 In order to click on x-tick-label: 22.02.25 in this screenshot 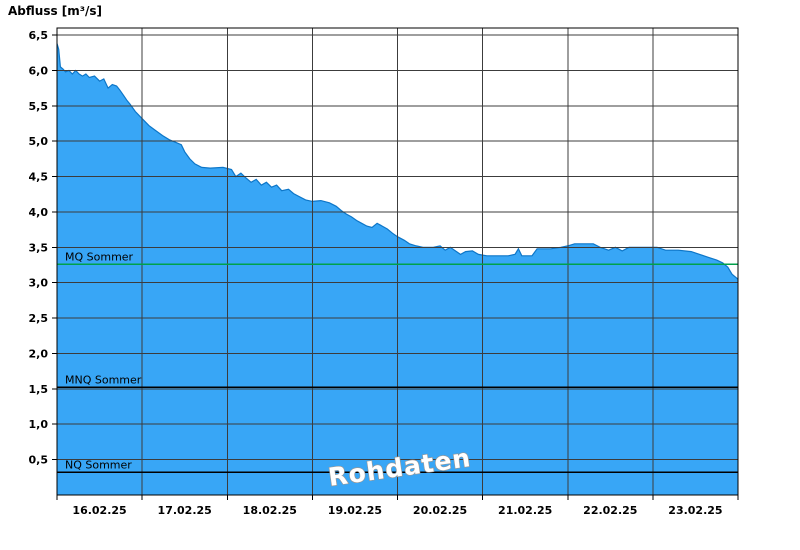, I will do `click(610, 510)`.